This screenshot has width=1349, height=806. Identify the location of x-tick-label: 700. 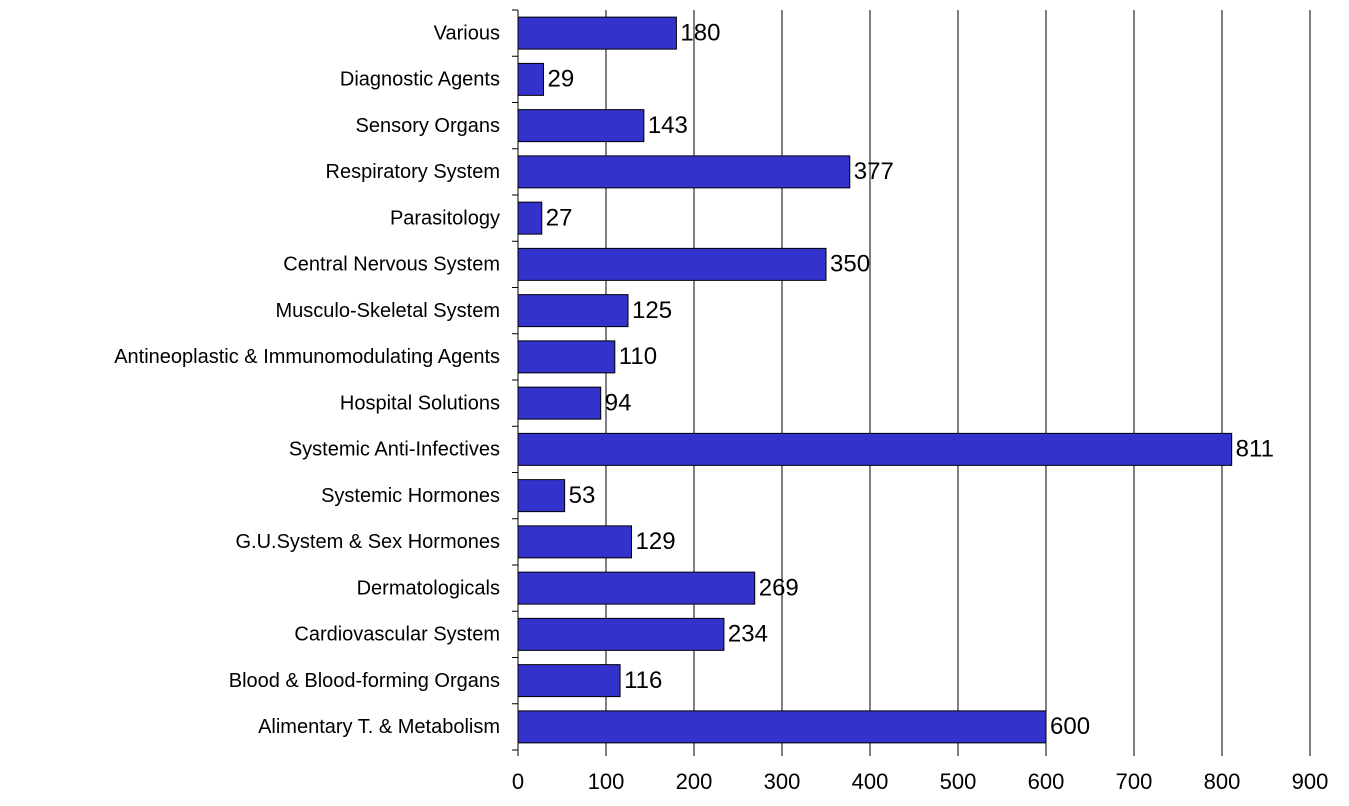
(1134, 781).